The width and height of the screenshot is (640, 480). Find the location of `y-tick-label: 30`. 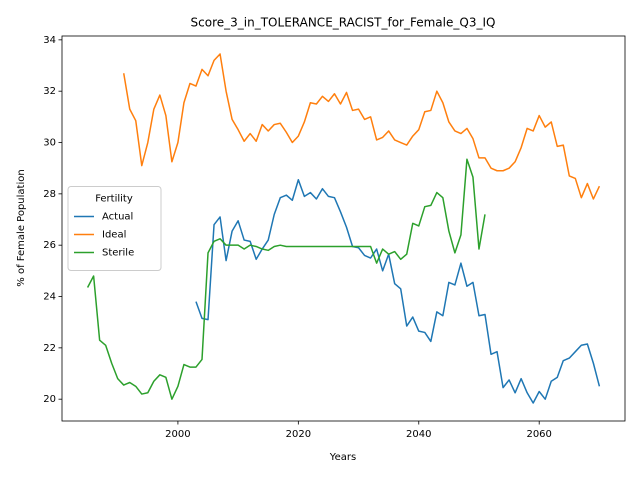

y-tick-label: 30 is located at coordinates (49, 143).